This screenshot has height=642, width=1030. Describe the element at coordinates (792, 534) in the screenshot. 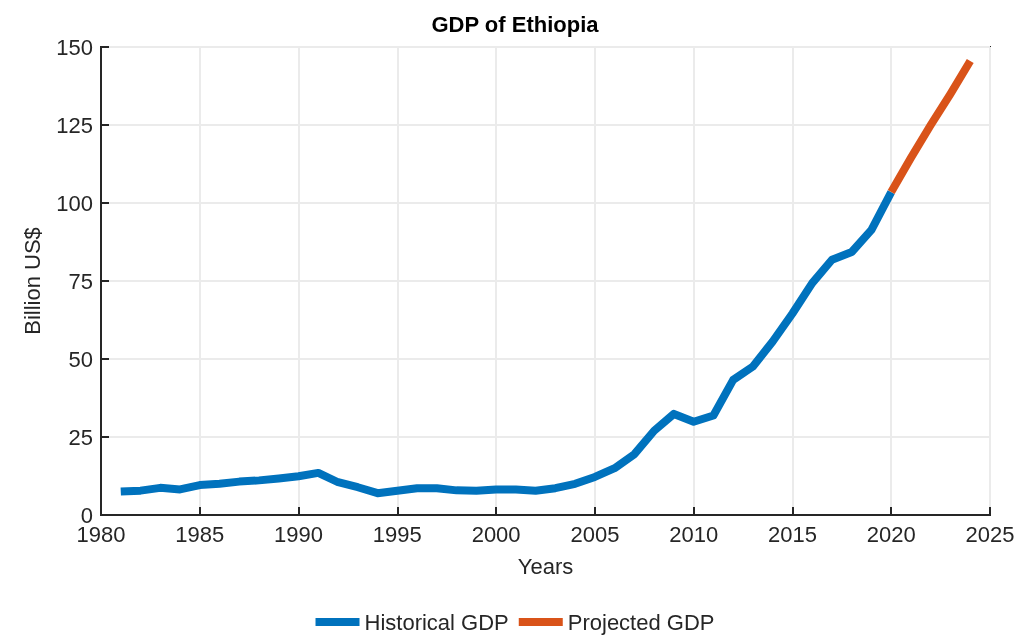

I see `x-tick-label: 2015` at that location.